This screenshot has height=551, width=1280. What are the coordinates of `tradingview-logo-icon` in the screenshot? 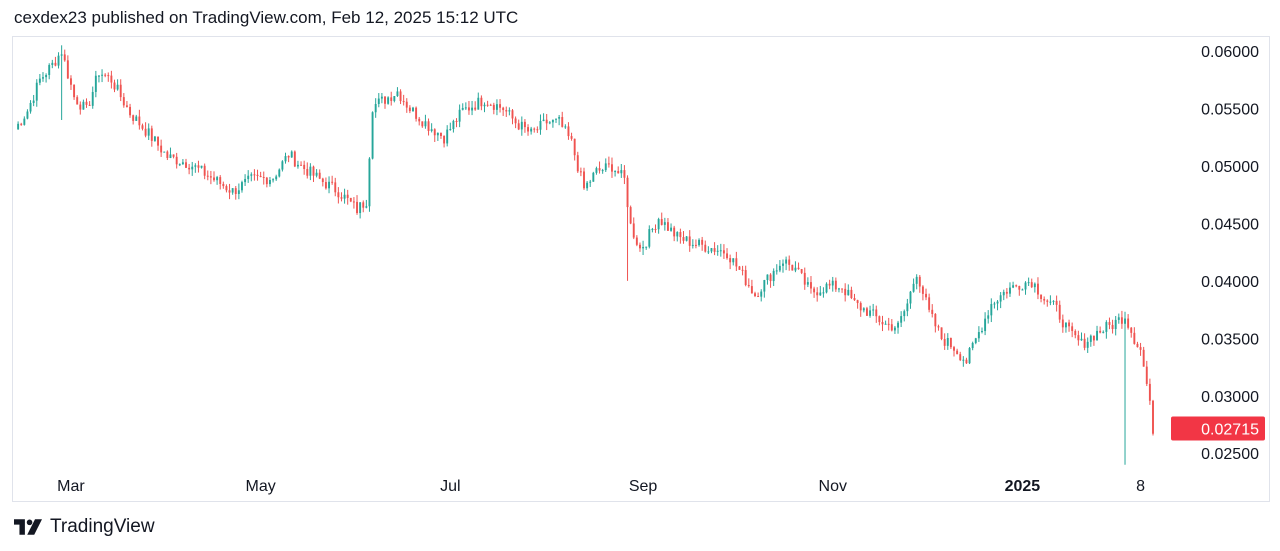 It's located at (28, 527).